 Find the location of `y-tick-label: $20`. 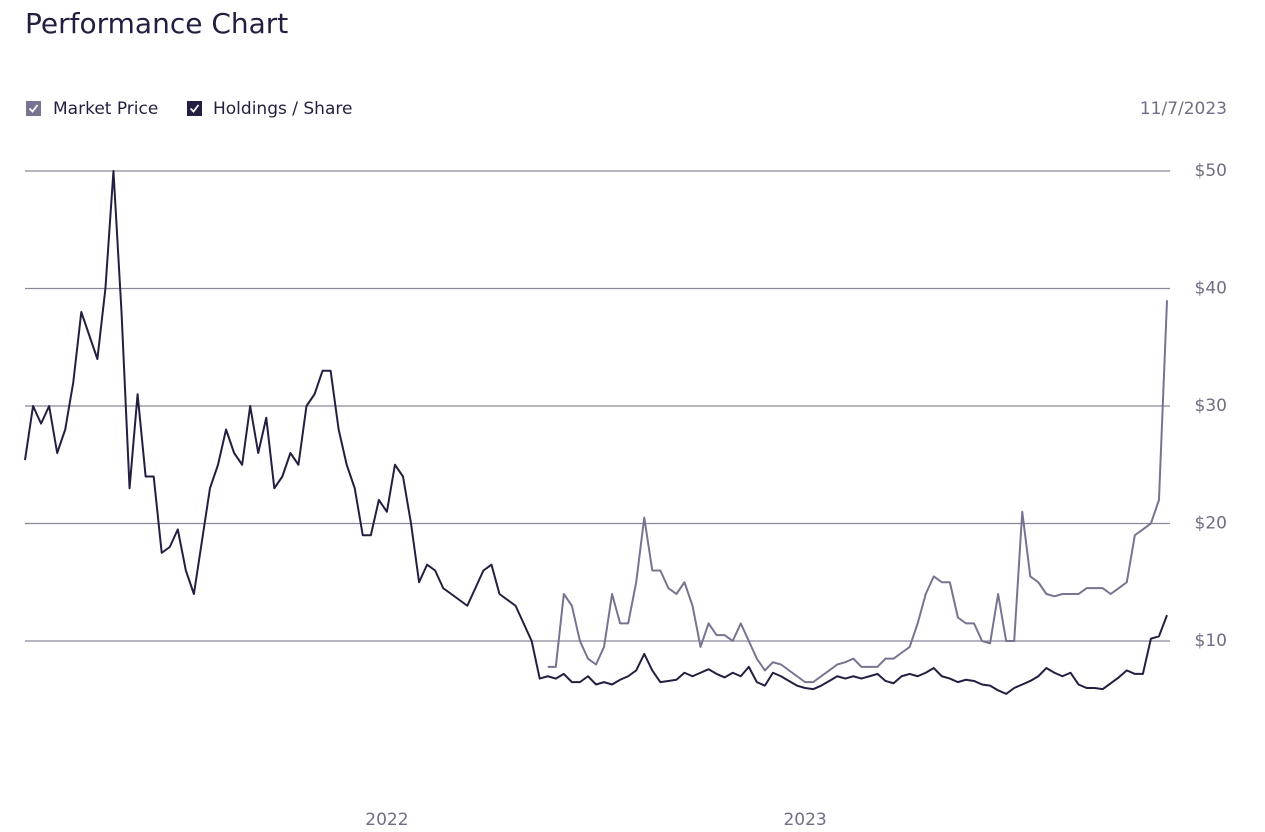

y-tick-label: $20 is located at coordinates (1211, 524).